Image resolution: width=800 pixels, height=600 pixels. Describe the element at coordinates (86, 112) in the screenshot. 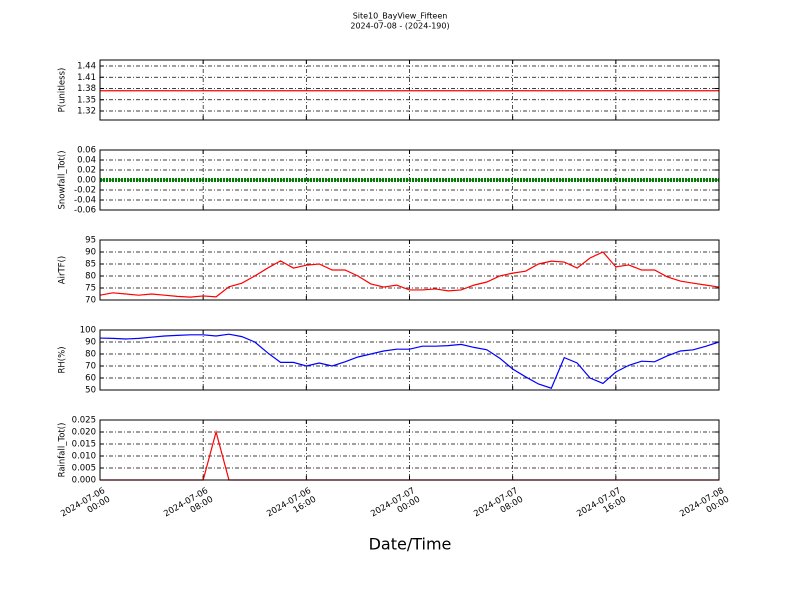

I see `y-tick-label: 1.32` at that location.